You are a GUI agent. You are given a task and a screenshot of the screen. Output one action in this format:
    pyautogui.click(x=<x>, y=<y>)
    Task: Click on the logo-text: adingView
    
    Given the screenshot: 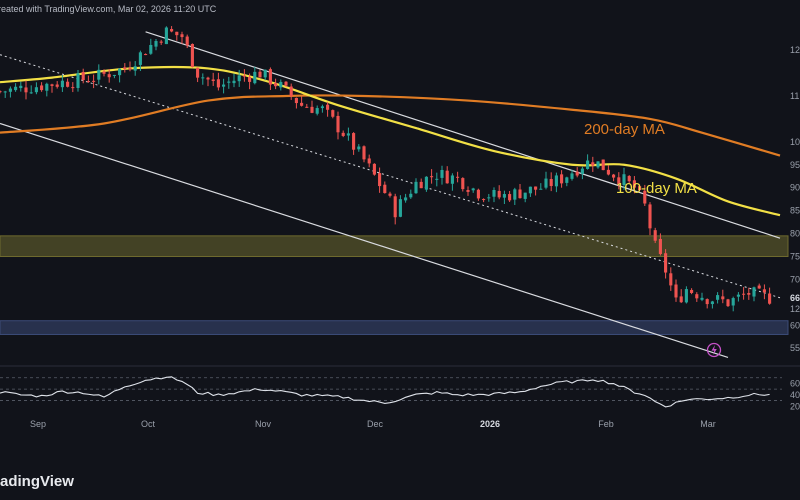 What is the action you would take?
    pyautogui.click(x=37, y=481)
    